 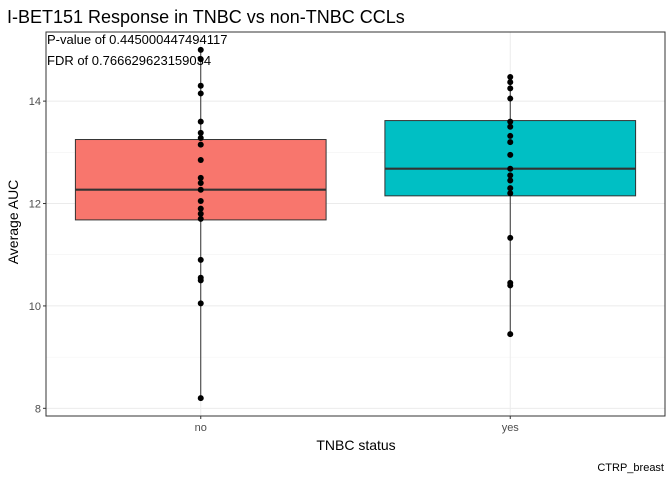 What do you see at coordinates (129, 60) in the screenshot?
I see `fdr-annotation: FDR of 0.766629623159034` at bounding box center [129, 60].